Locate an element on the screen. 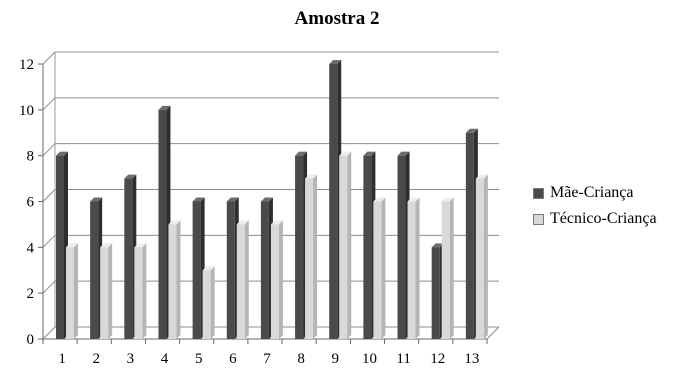  legend-label-tecnico-crianca: Técnico-Criança is located at coordinates (603, 218).